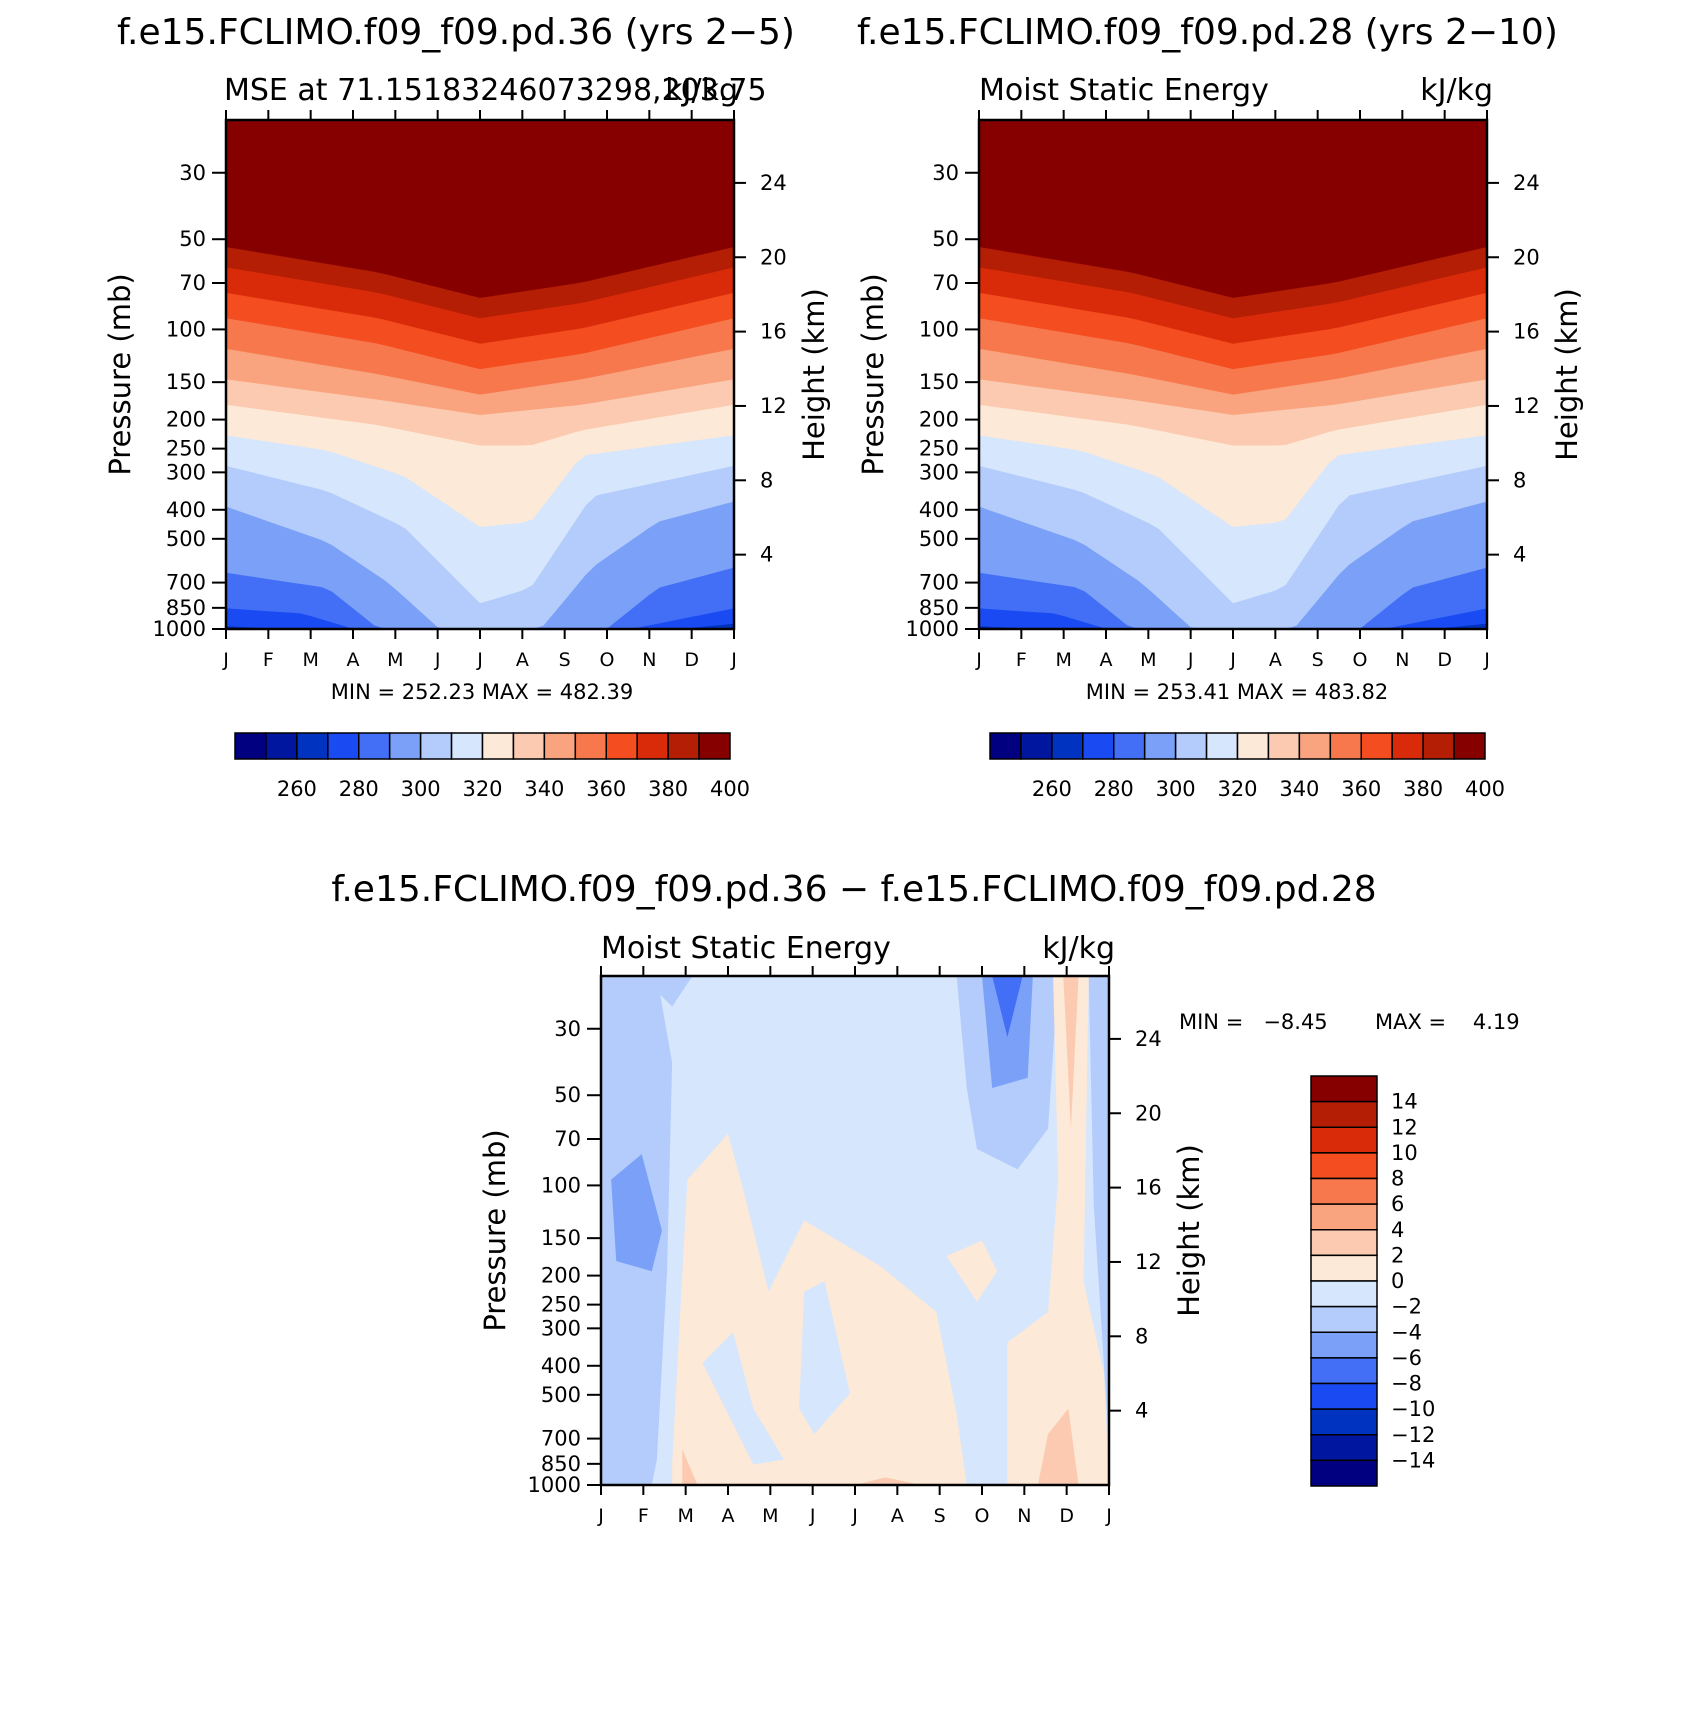 The height and width of the screenshot is (1719, 1708). I want to click on panel1-month-label: N, so click(649, 660).